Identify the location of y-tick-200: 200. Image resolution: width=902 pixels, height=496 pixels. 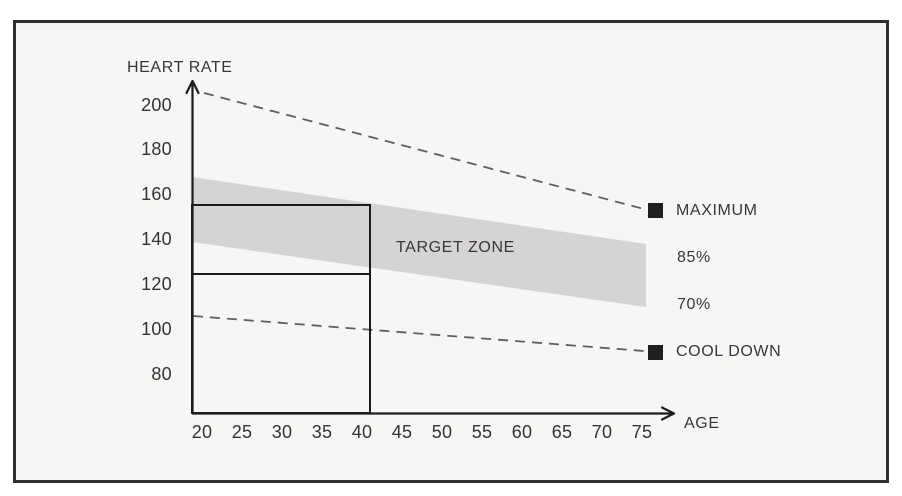
(156, 105).